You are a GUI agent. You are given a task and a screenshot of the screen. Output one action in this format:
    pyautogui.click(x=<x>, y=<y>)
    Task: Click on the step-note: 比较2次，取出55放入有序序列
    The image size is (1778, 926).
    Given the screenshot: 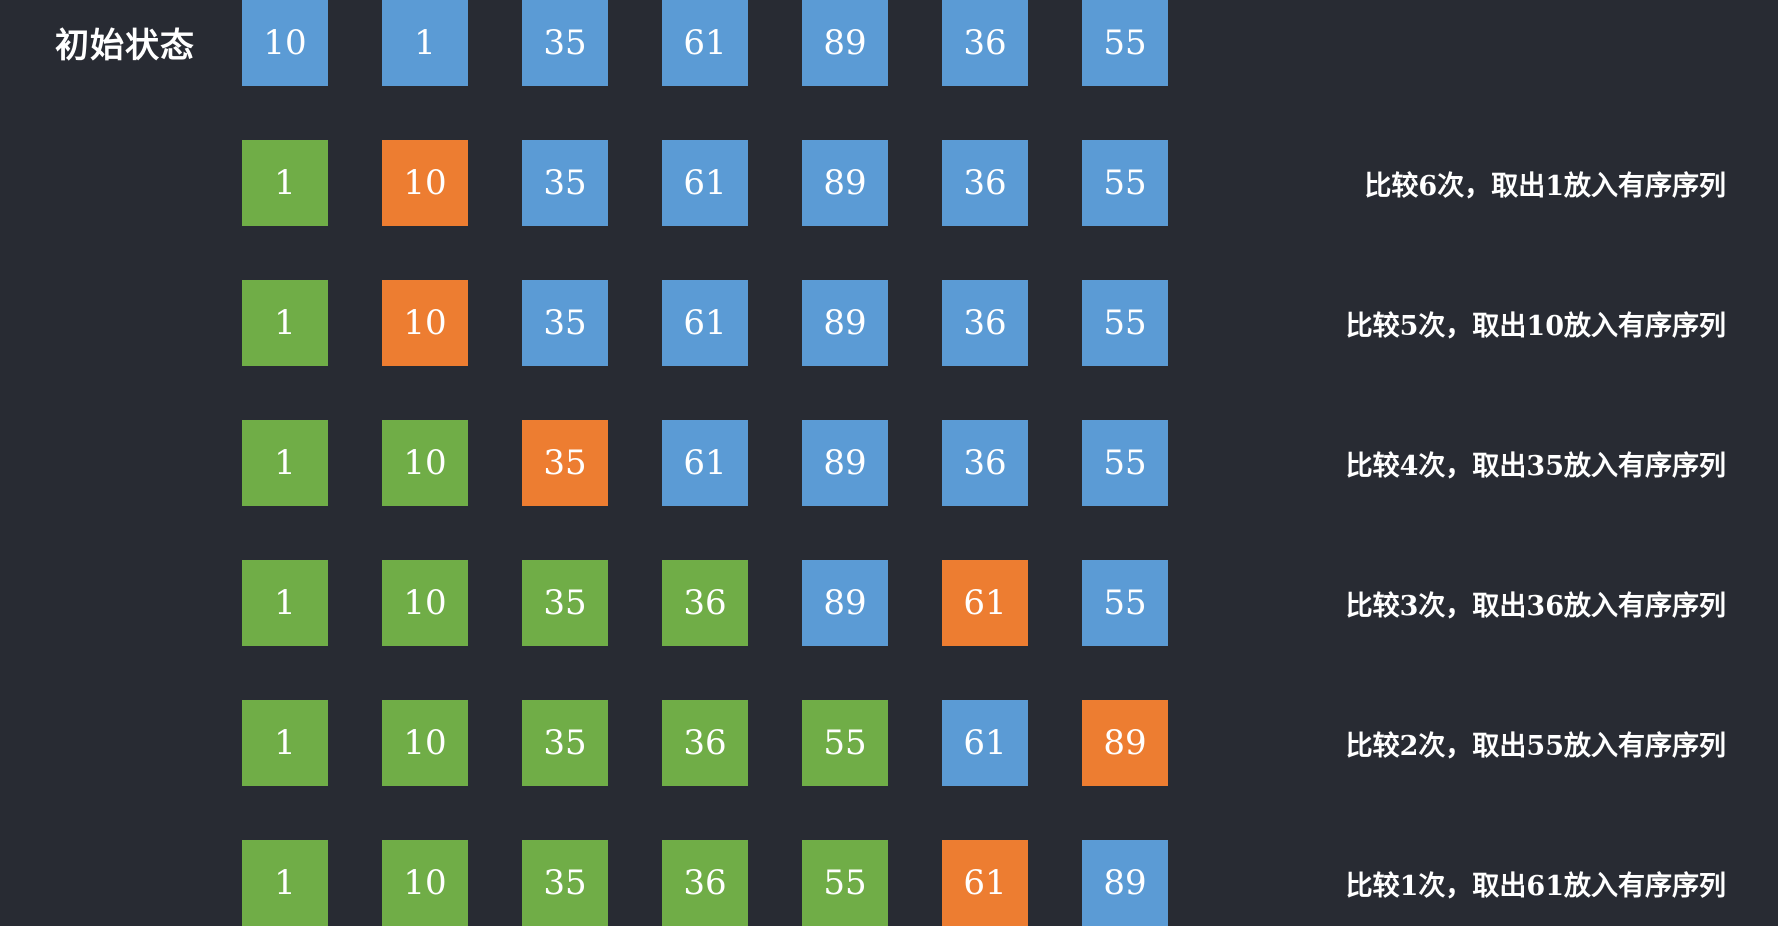 What is the action you would take?
    pyautogui.click(x=1535, y=746)
    